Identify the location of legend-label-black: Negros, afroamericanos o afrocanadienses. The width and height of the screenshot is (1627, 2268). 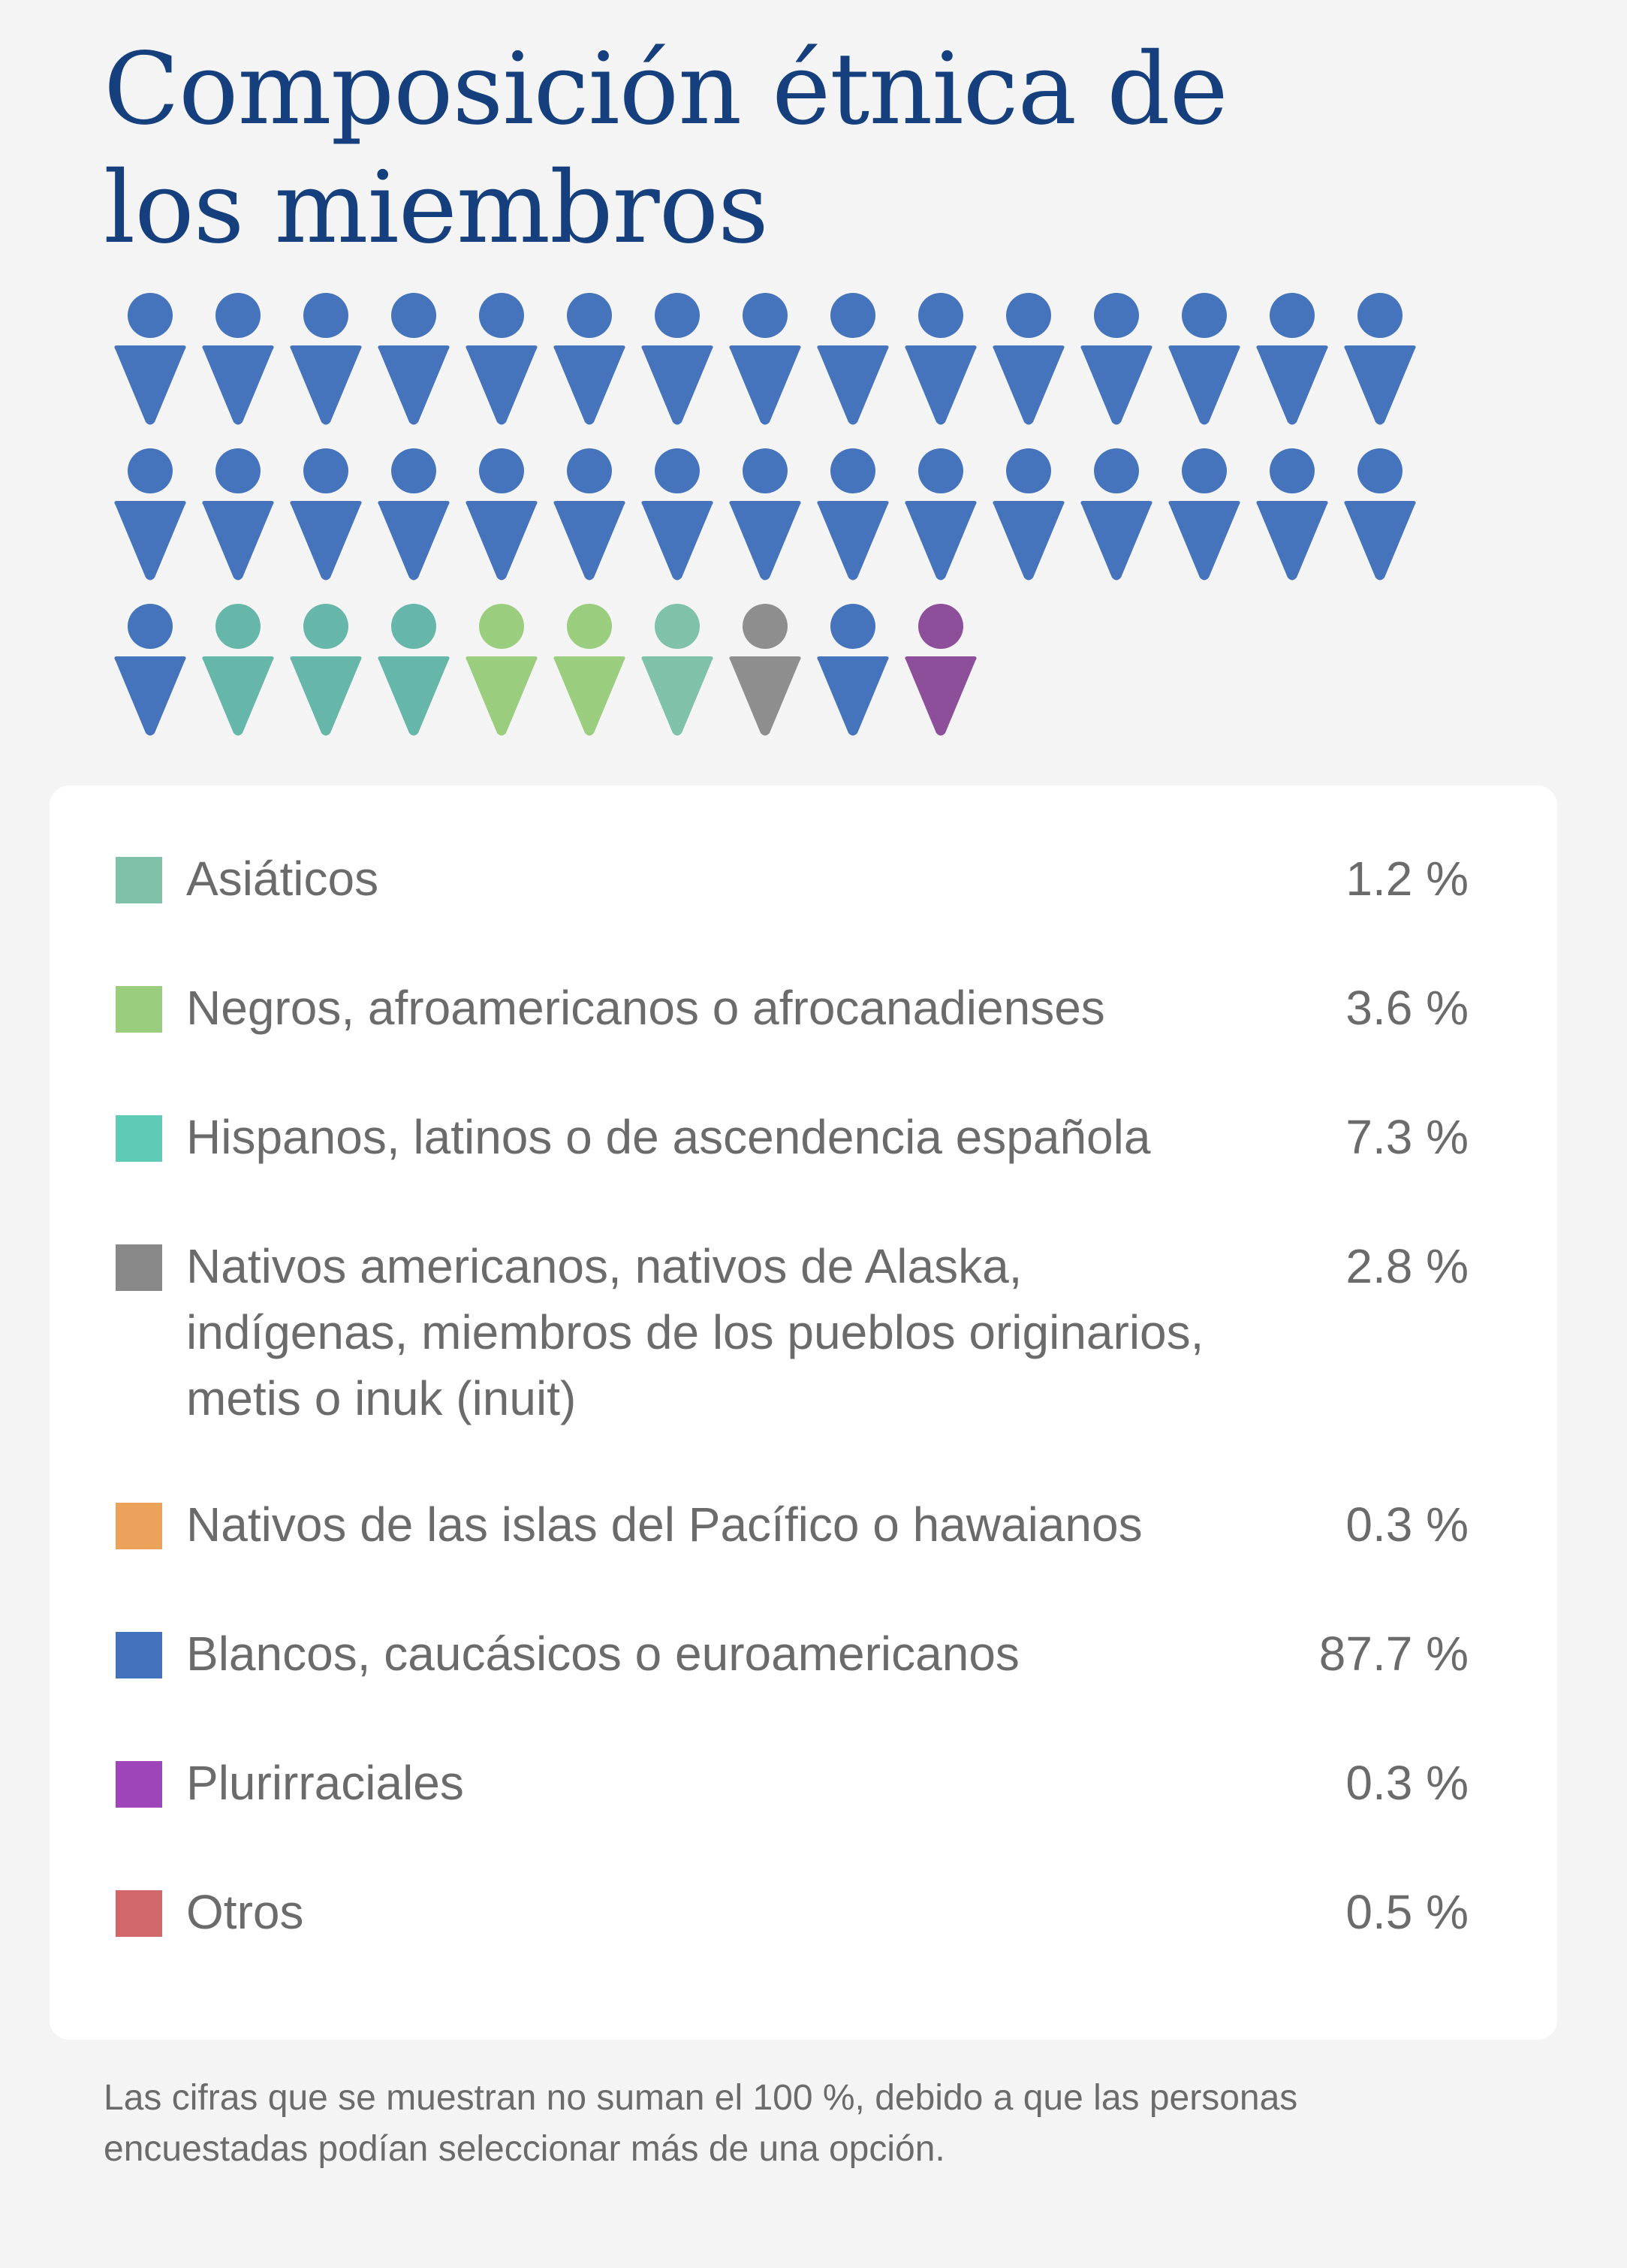
(645, 1008).